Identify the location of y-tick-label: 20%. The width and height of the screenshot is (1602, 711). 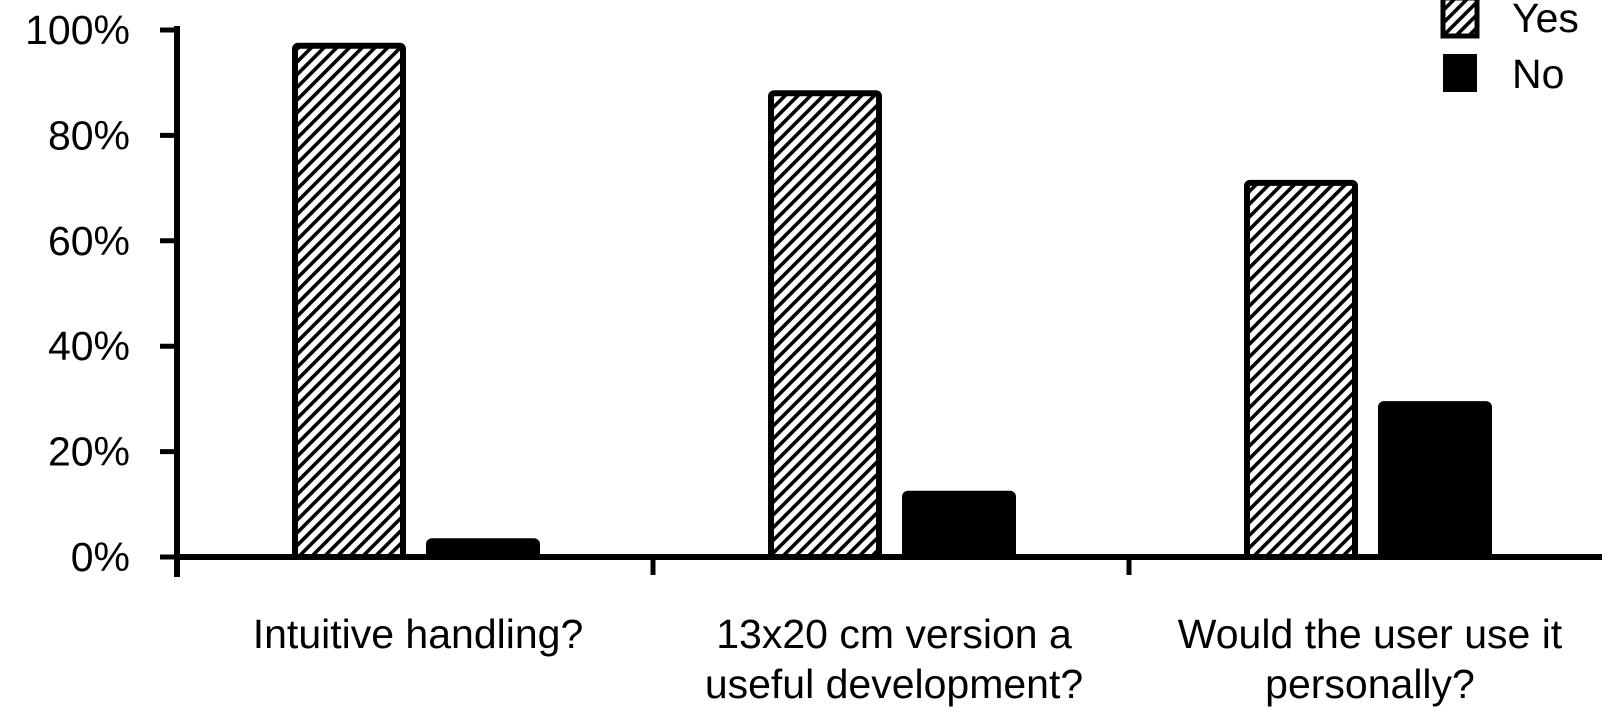
(89, 452).